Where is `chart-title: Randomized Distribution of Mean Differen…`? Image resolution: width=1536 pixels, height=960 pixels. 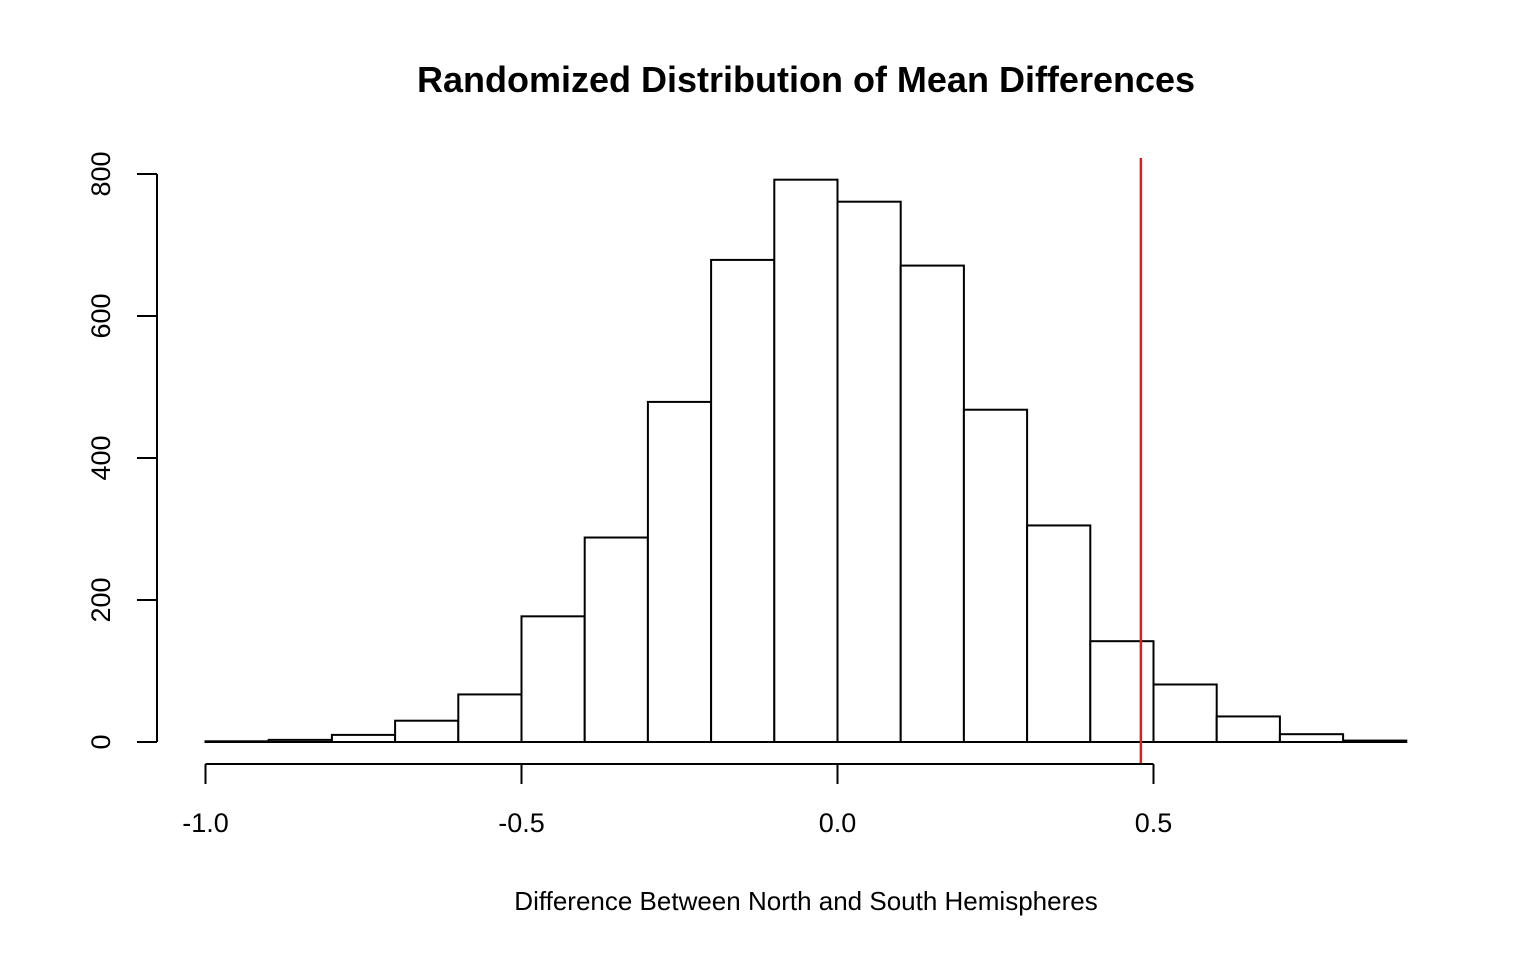
chart-title: Randomized Distribution of Mean Differen… is located at coordinates (806, 79).